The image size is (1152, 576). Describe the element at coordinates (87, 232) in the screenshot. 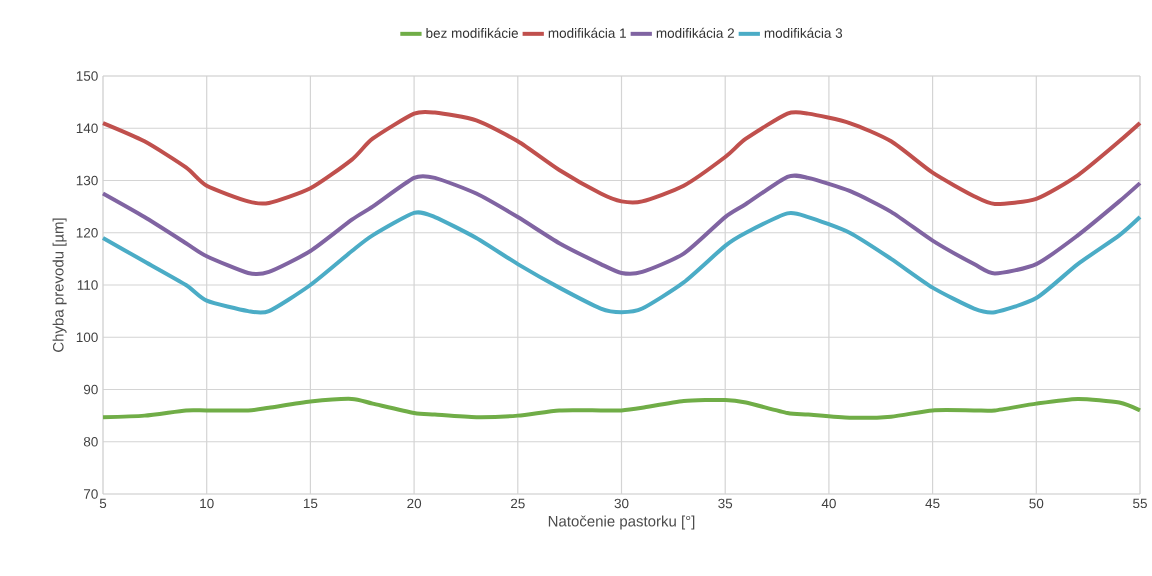

I see `y-tick-label: 120` at that location.